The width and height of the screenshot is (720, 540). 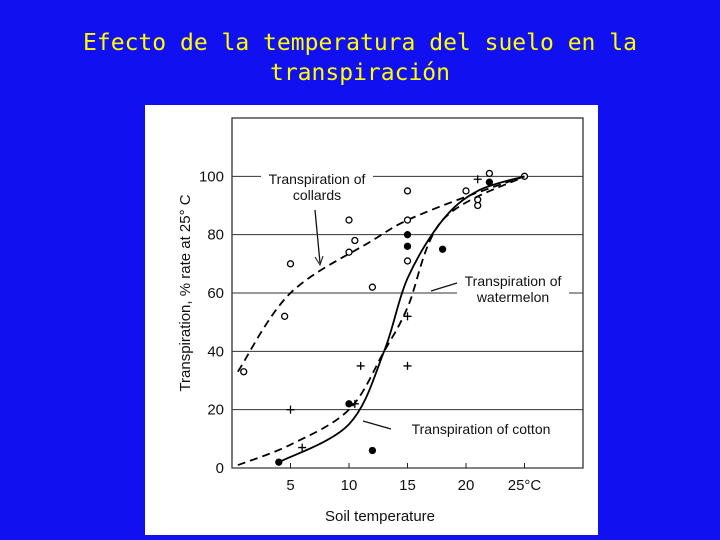 What do you see at coordinates (220, 468) in the screenshot?
I see `y-tick-label: 0` at bounding box center [220, 468].